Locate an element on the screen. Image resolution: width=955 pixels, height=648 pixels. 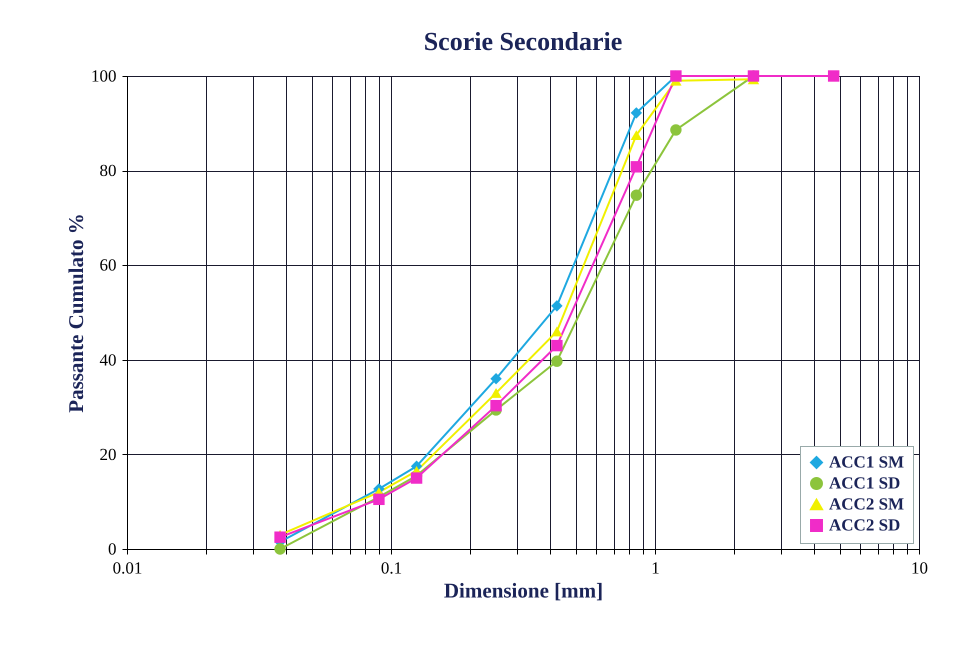
y-tick-label: 0 is located at coordinates (112, 549).